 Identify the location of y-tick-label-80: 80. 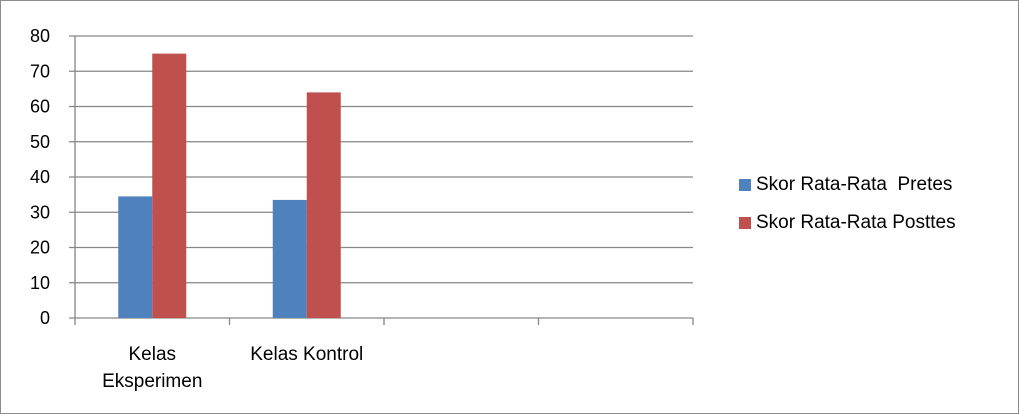
(40, 36).